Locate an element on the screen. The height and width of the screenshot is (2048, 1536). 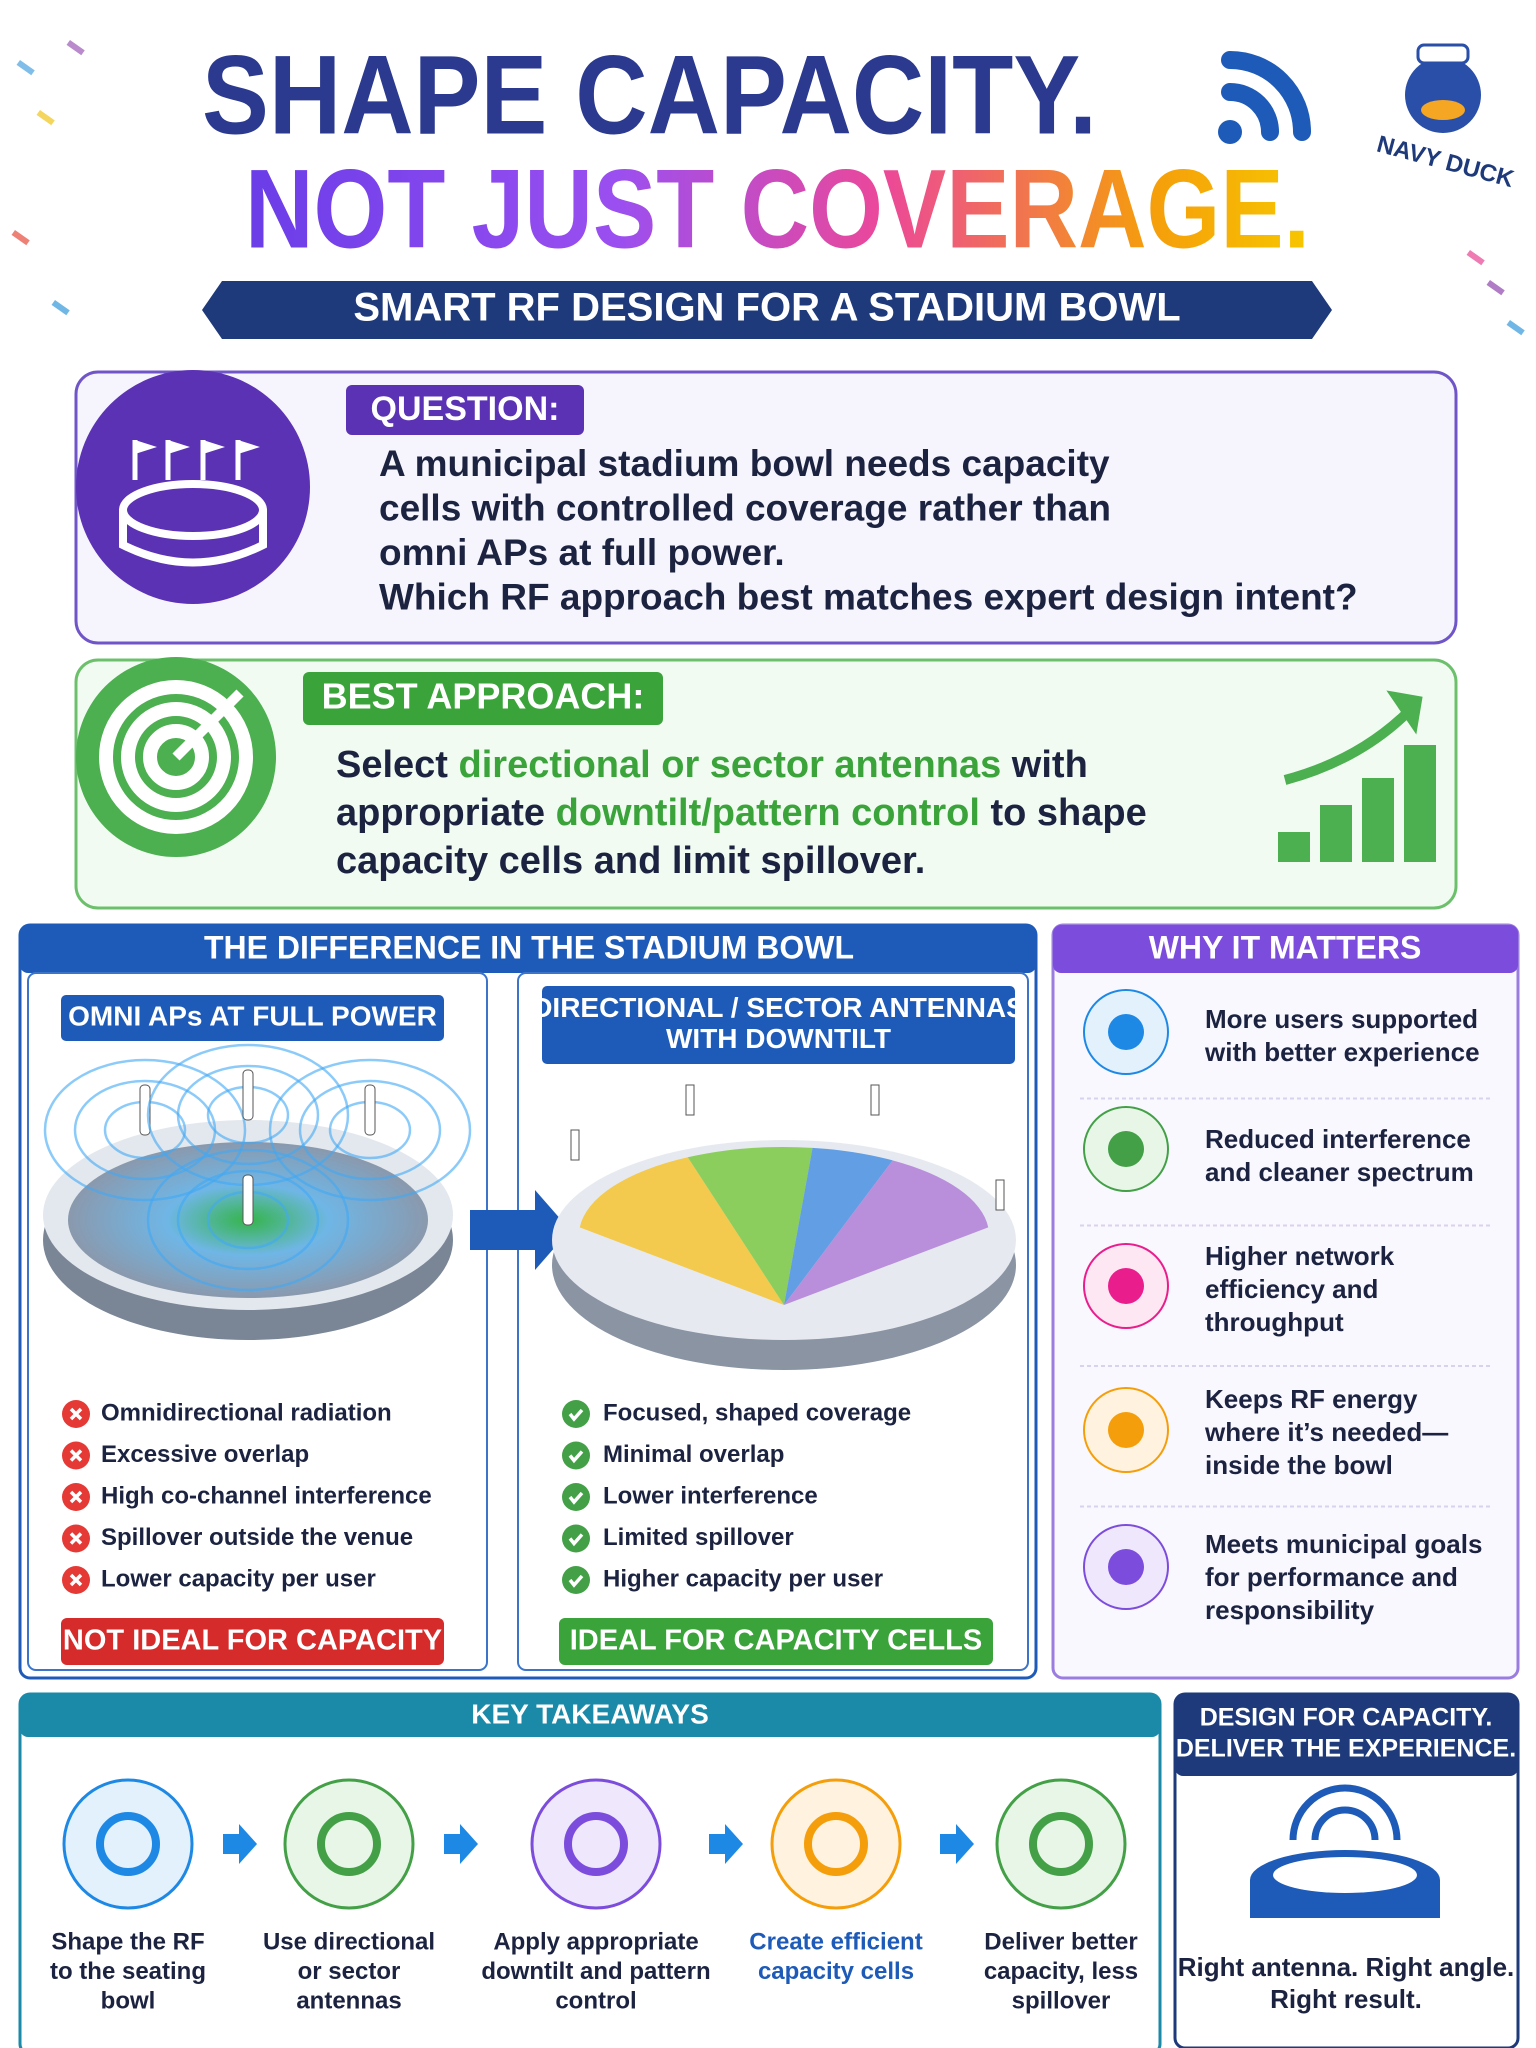
omni-item: High co-channel interference is located at coordinates (266, 1495).